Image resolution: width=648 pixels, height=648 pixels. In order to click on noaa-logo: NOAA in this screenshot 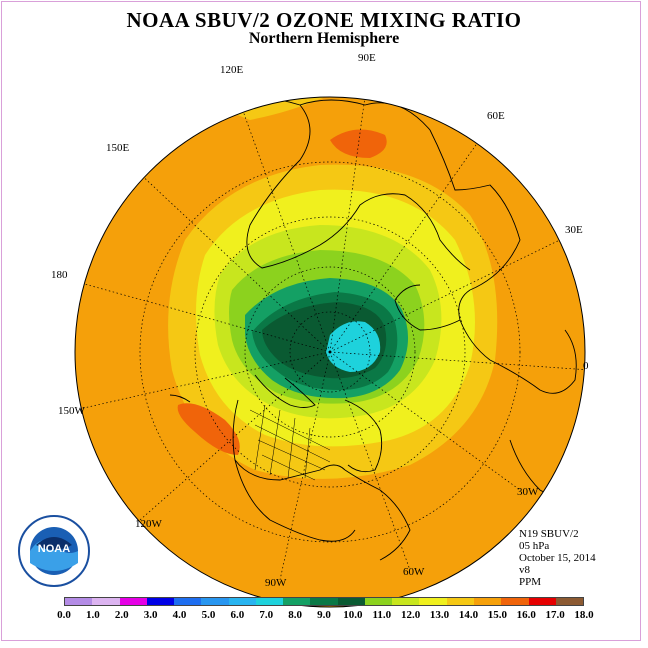, I will do `click(54, 551)`.